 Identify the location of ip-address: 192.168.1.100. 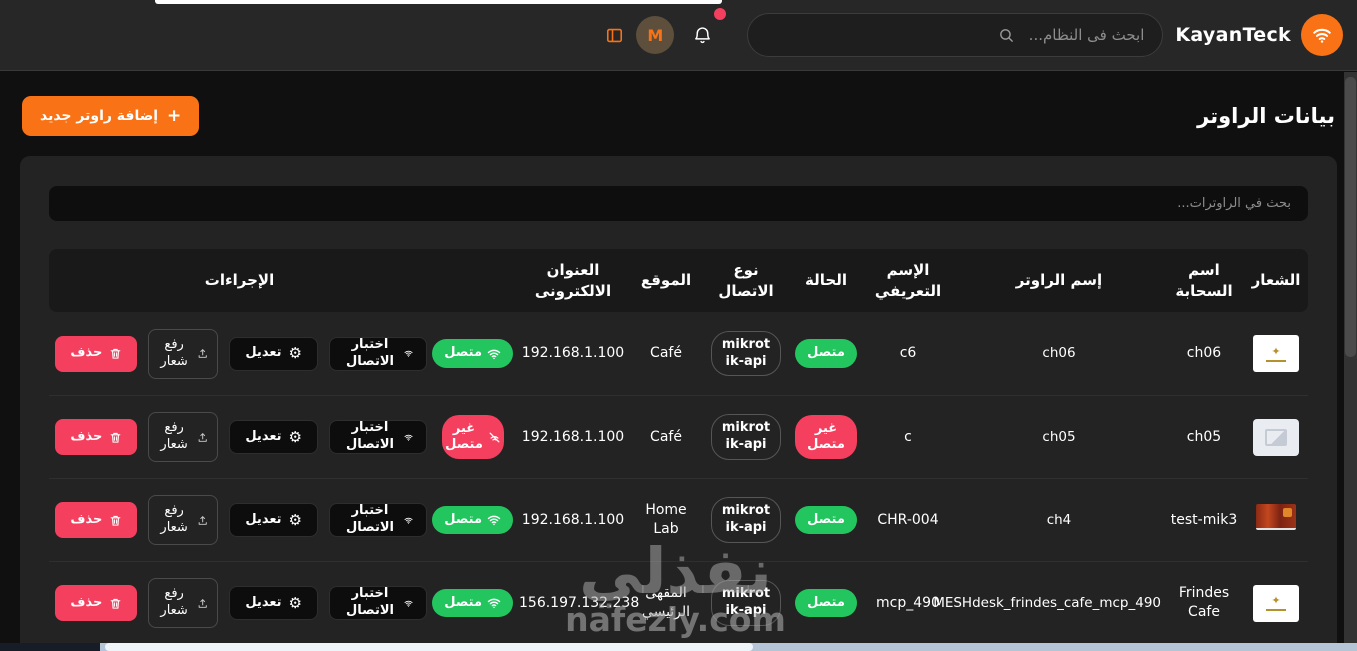
(573, 519).